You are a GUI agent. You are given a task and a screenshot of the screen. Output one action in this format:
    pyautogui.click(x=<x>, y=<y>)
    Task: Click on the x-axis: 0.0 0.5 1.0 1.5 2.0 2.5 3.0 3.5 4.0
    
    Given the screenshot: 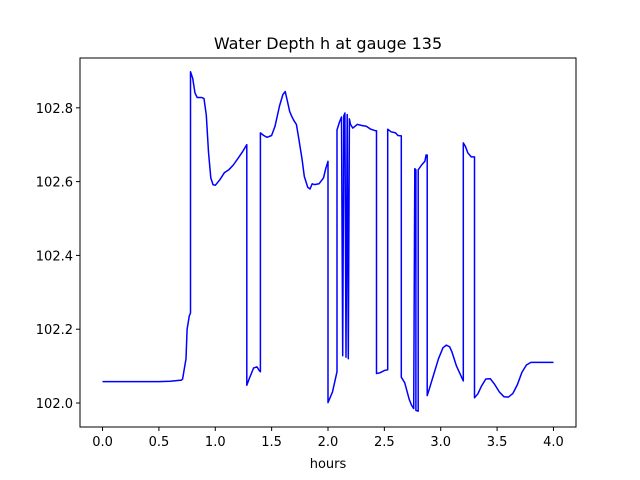 What is the action you would take?
    pyautogui.click(x=328, y=438)
    